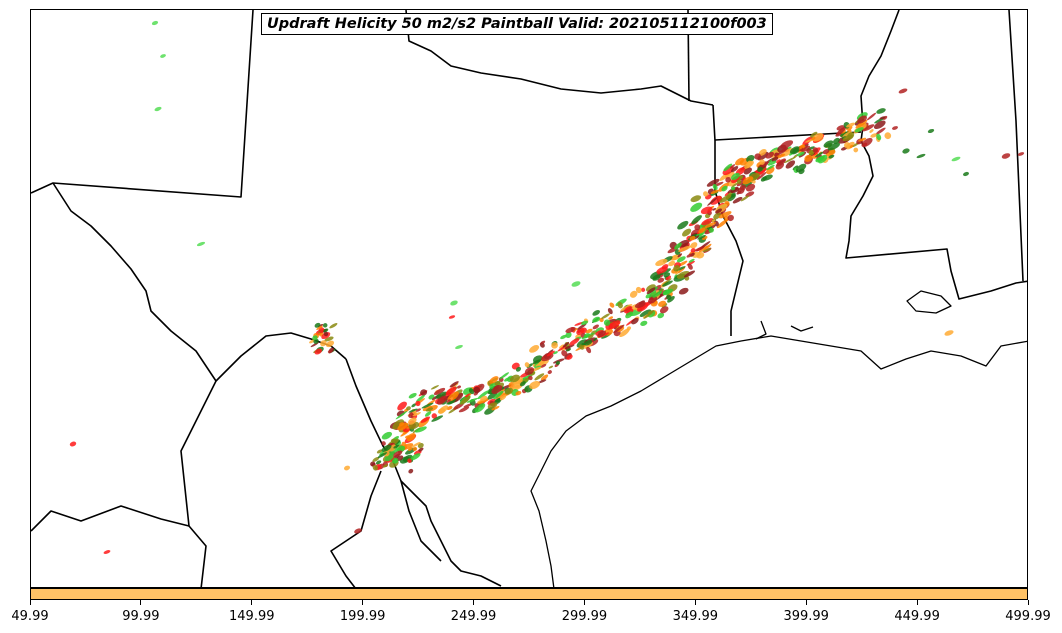 The width and height of the screenshot is (1062, 633). What do you see at coordinates (529, 594) in the screenshot?
I see `colorbar` at bounding box center [529, 594].